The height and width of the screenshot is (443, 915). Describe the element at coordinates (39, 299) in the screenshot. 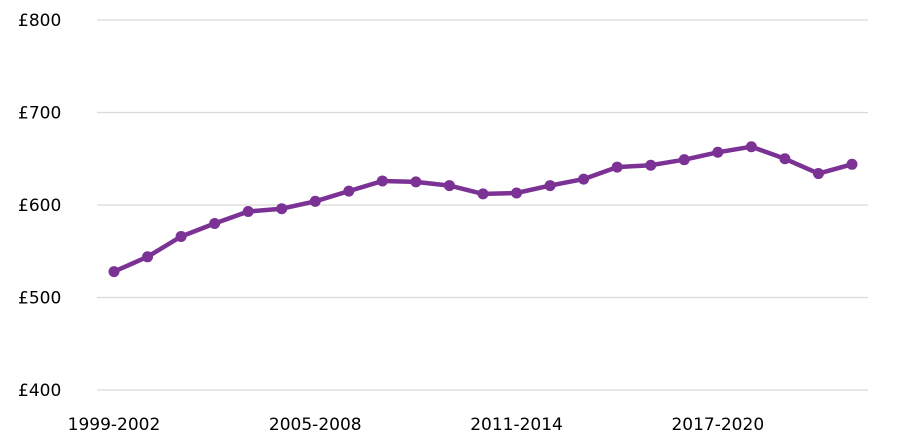

I see `y-tick-label: £500` at that location.